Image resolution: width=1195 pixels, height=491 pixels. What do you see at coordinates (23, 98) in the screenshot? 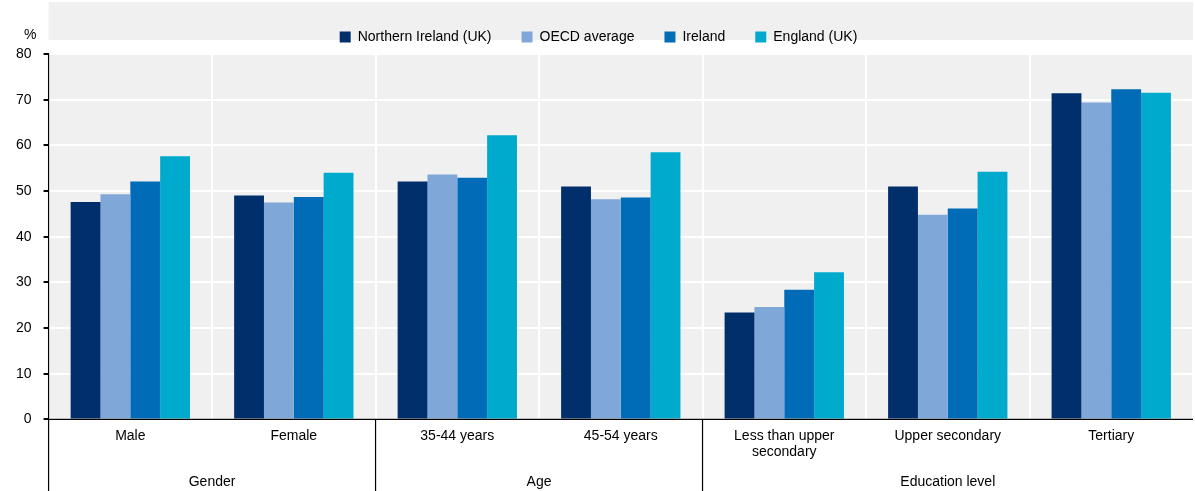
I see `y-tick-label: 70` at bounding box center [23, 98].